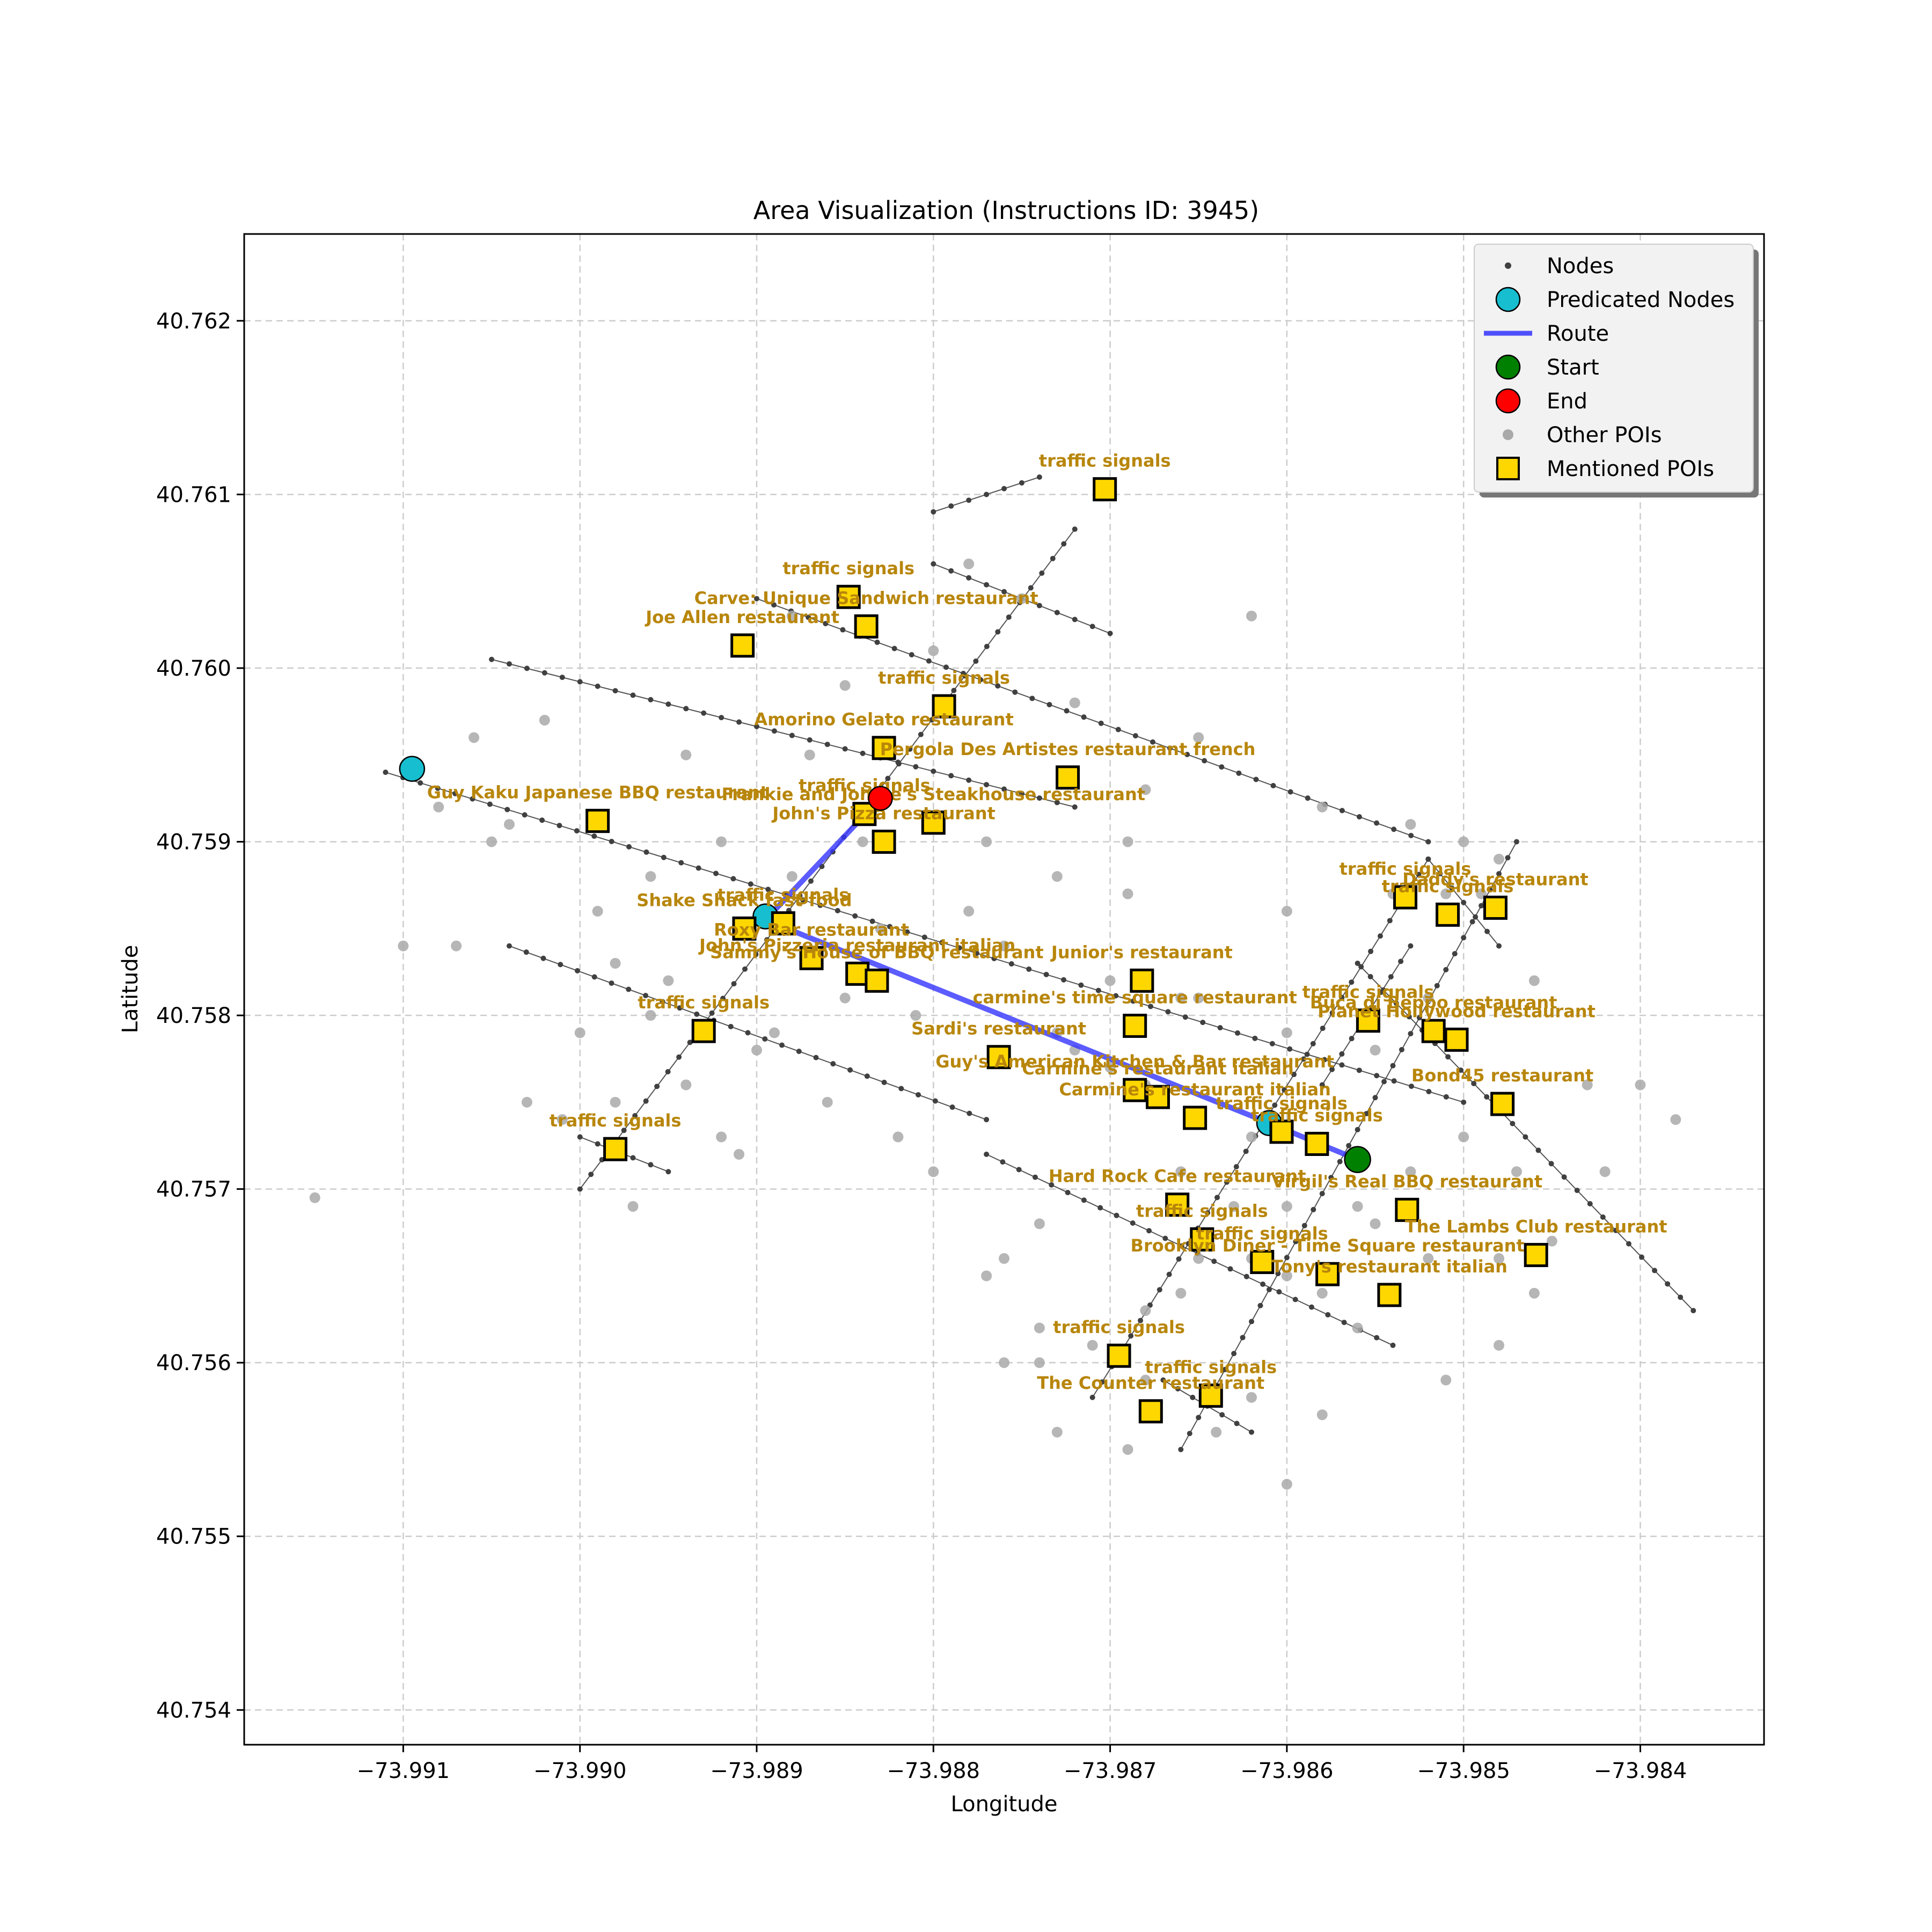  Describe the element at coordinates (1407, 1181) in the screenshot. I see `mentioned-poi-label: Virgil's Real BBQ restaurant` at that location.